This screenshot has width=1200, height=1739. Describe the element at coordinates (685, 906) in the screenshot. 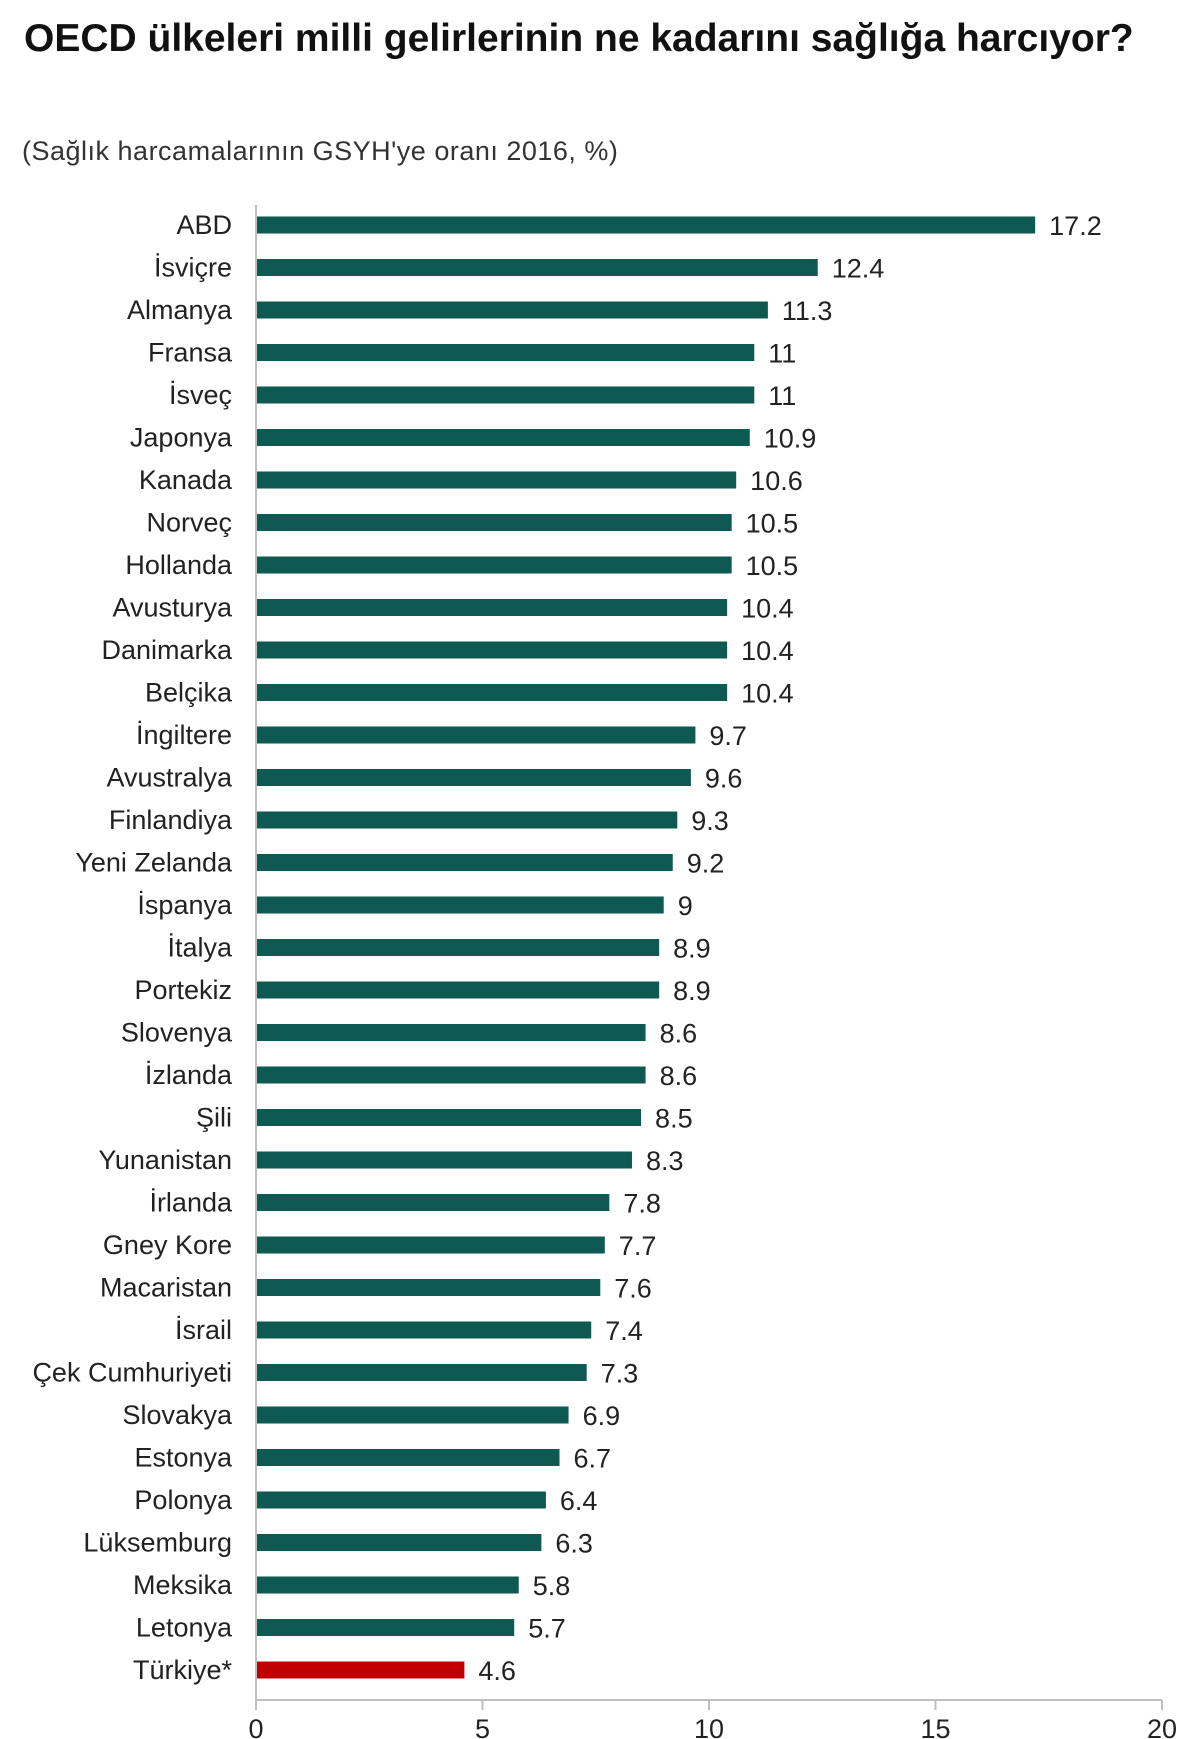

I see `value-label: 9` at that location.